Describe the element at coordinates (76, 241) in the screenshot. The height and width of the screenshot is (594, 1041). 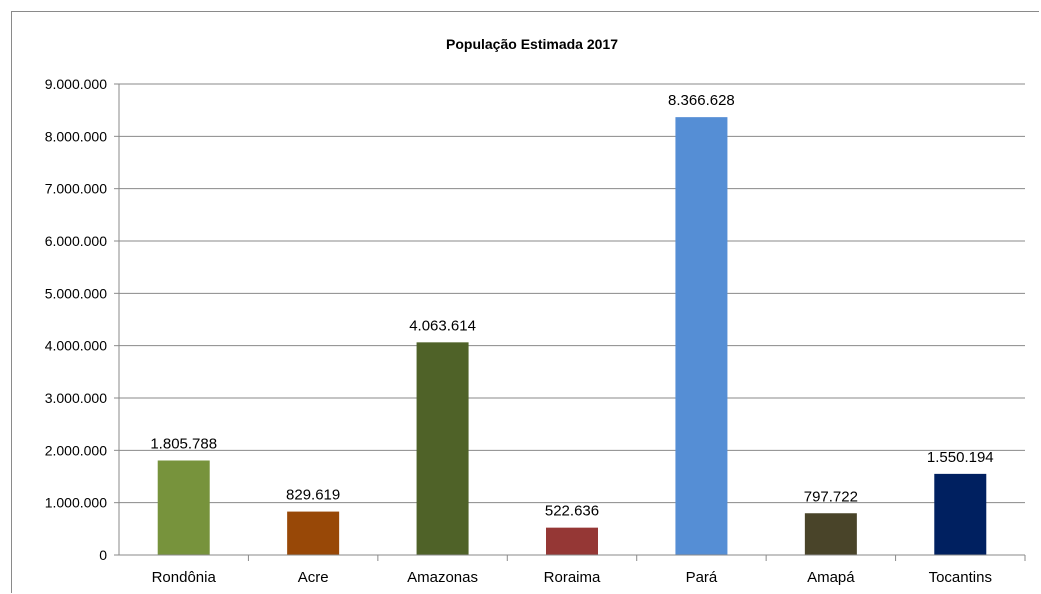
I see `y-tick-label: 6.000.000` at that location.